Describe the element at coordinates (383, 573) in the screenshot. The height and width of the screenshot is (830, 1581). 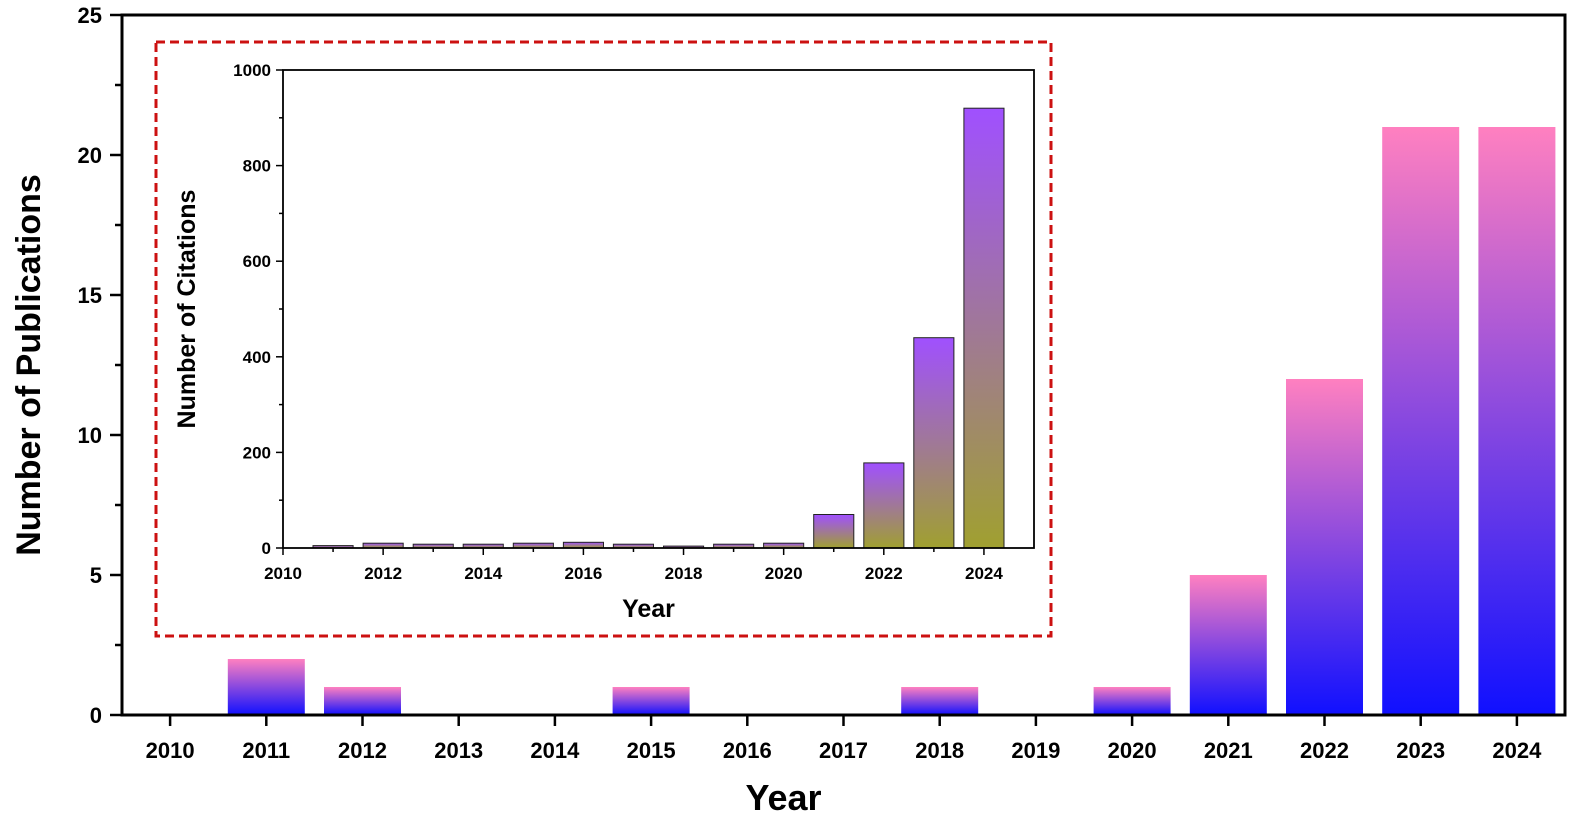
I see `inset-x-tick-label: 2012` at that location.